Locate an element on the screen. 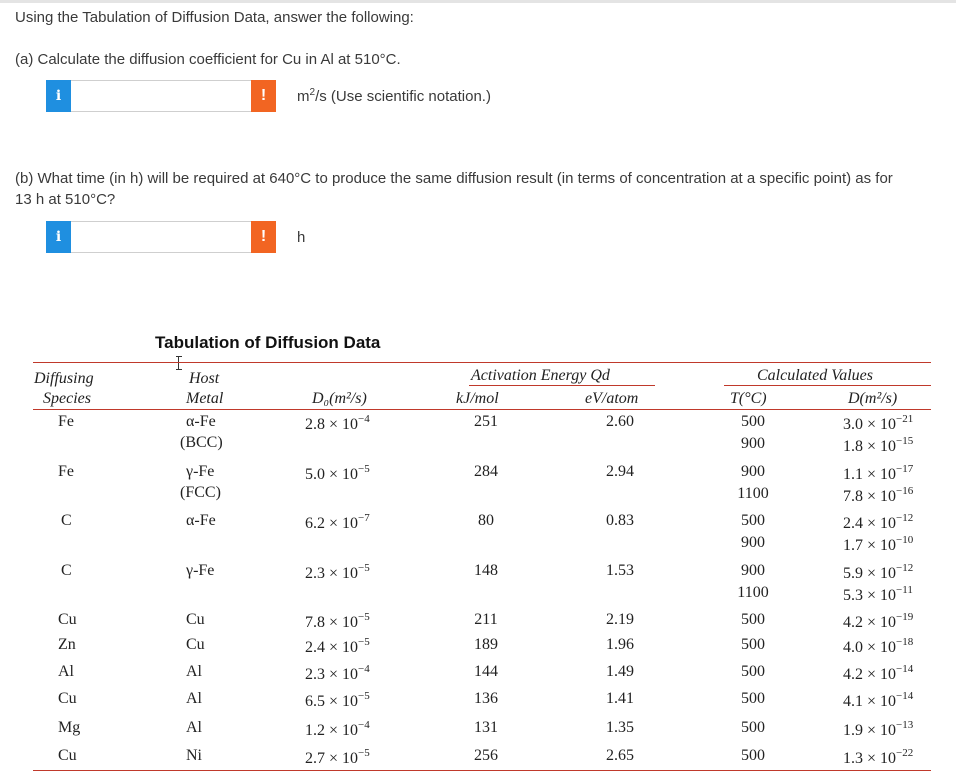  cell-d: 1.7 × 10⁻¹⁰ is located at coordinates (878, 544).